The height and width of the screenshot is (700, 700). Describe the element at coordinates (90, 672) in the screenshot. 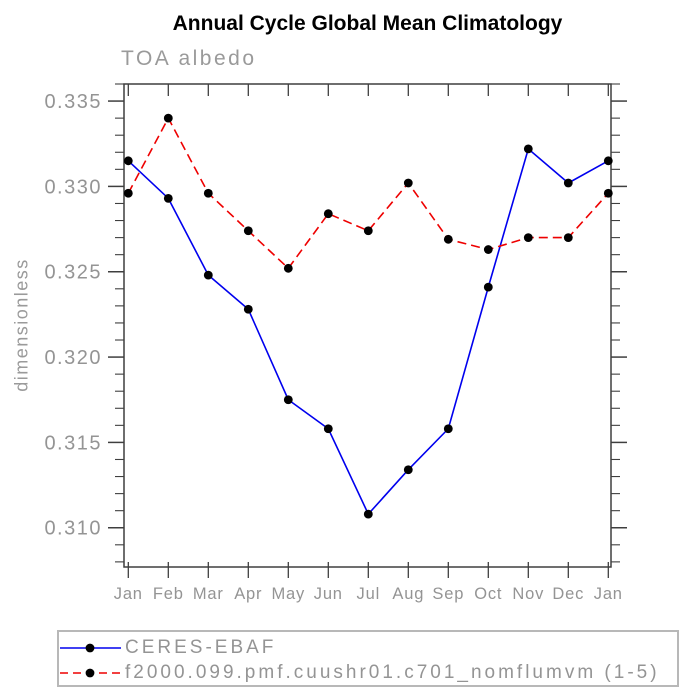

I see `legend-line-sample-dashed` at that location.